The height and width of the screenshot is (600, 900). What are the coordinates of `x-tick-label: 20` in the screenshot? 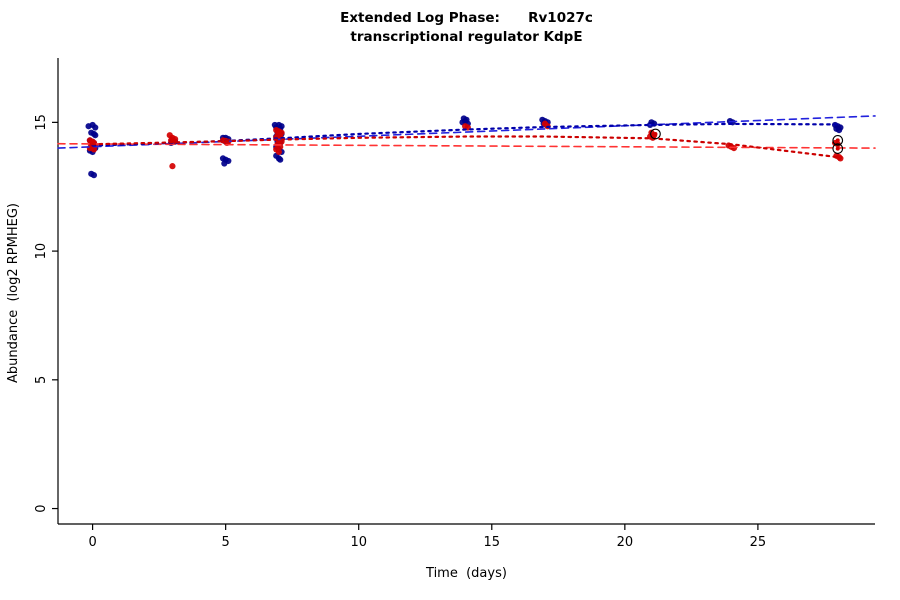 It's located at (625, 542).